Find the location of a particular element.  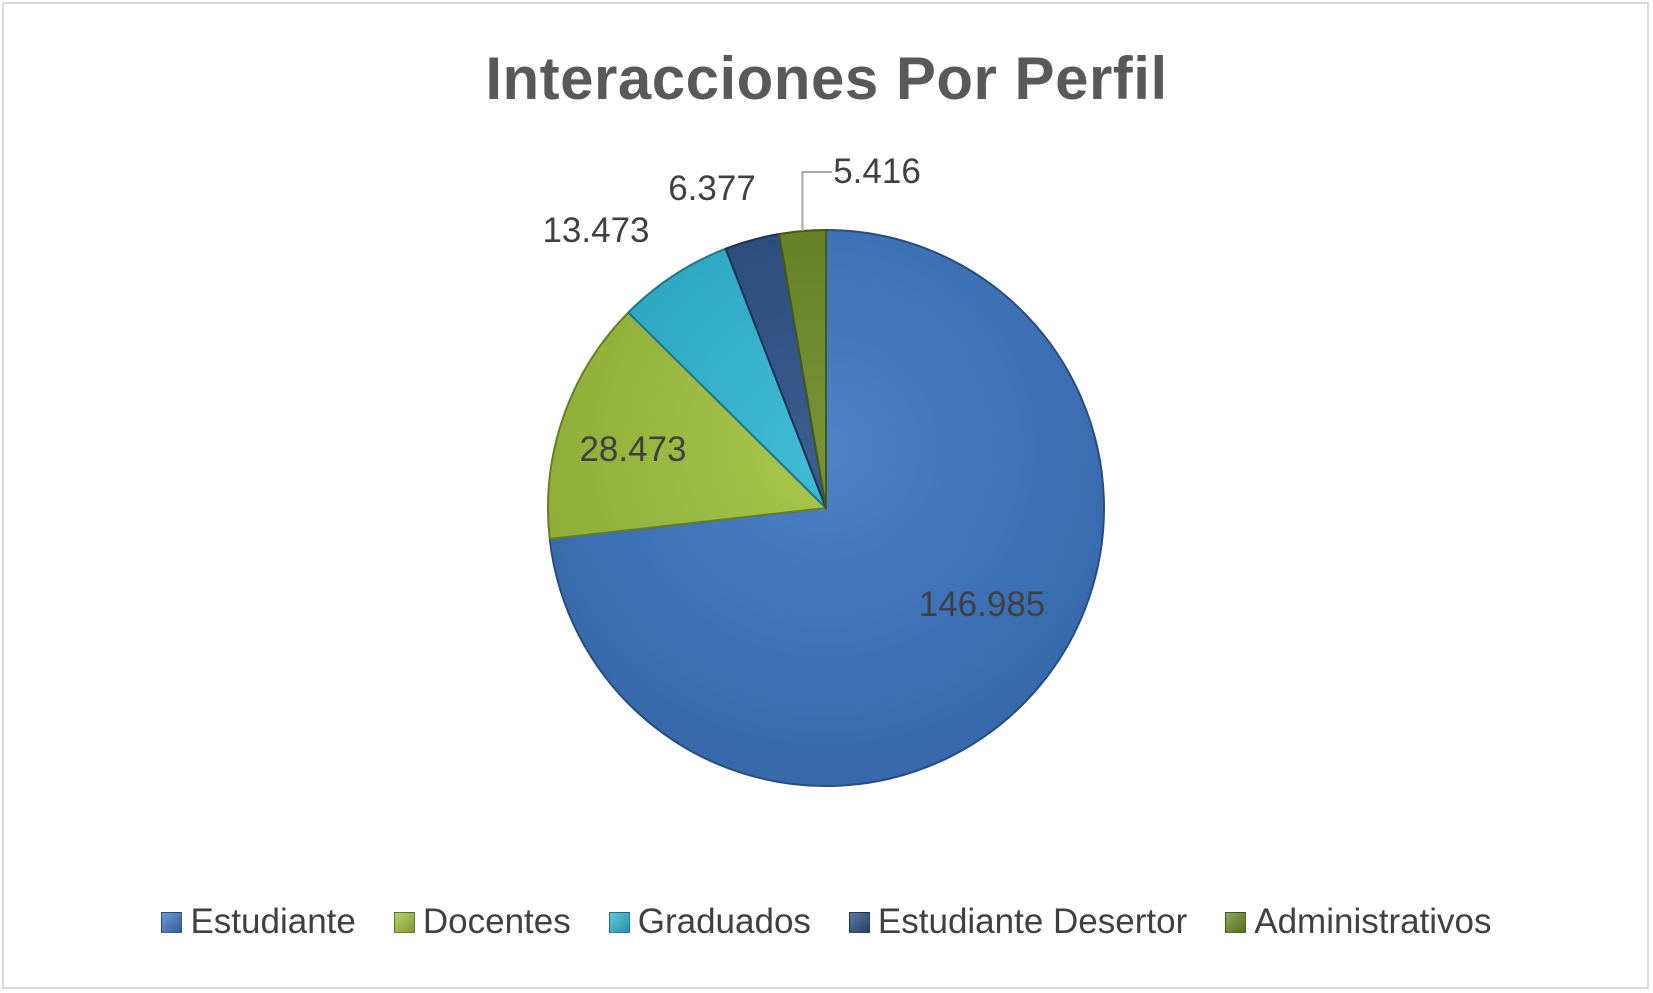

legend-label: Administrativos is located at coordinates (1373, 921).